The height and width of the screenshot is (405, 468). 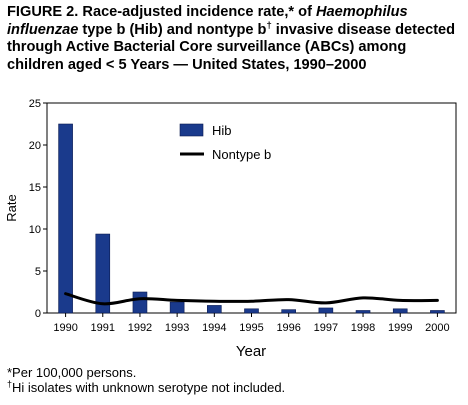 I want to click on legend-label-hib: Hib, so click(x=222, y=130).